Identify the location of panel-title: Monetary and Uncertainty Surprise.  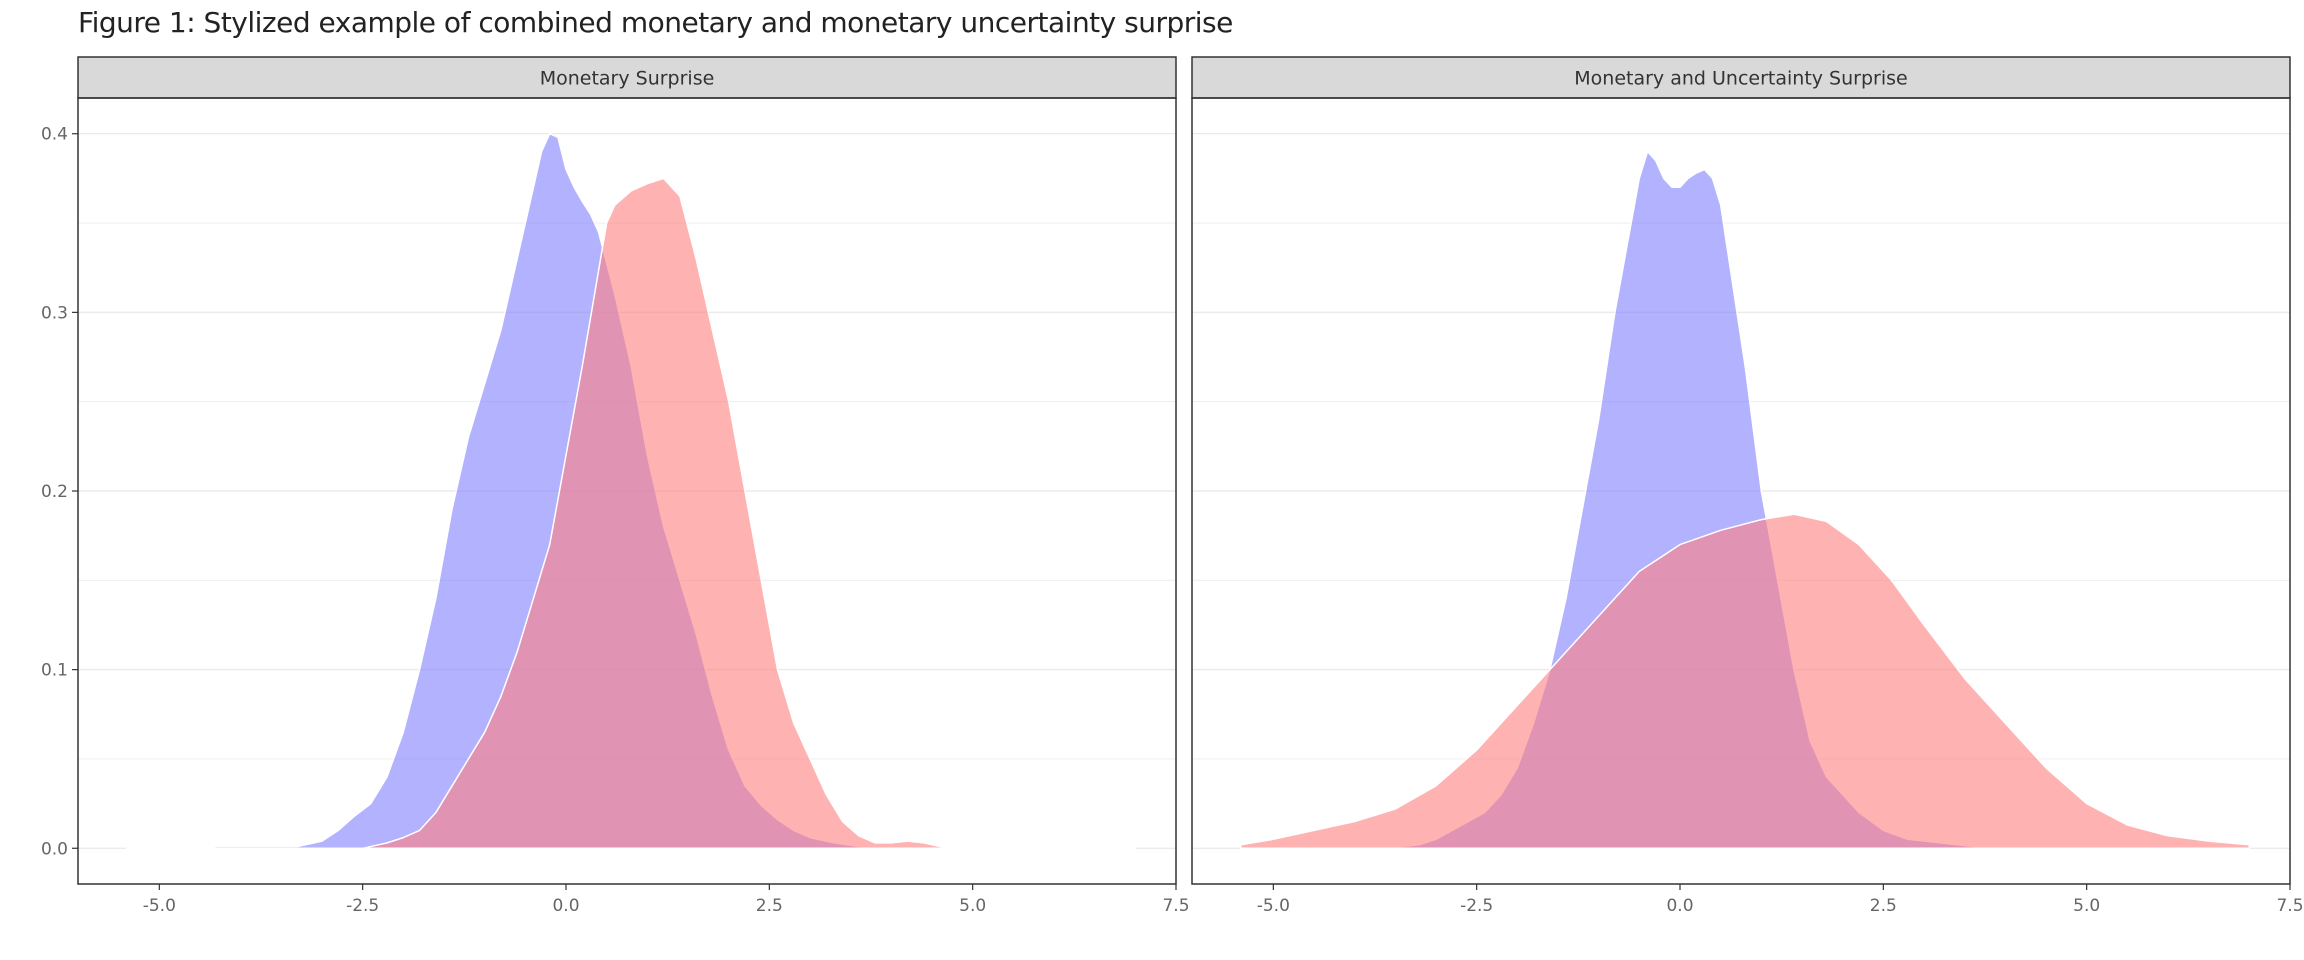
(1740, 79).